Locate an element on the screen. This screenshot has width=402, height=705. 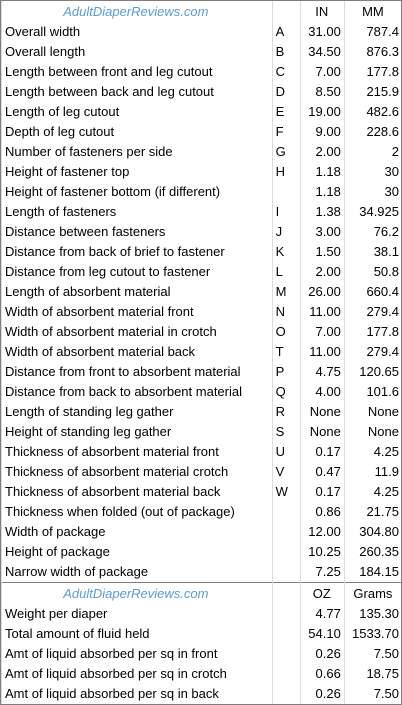
row-label: Length between front and leg cutout is located at coordinates (137, 72).